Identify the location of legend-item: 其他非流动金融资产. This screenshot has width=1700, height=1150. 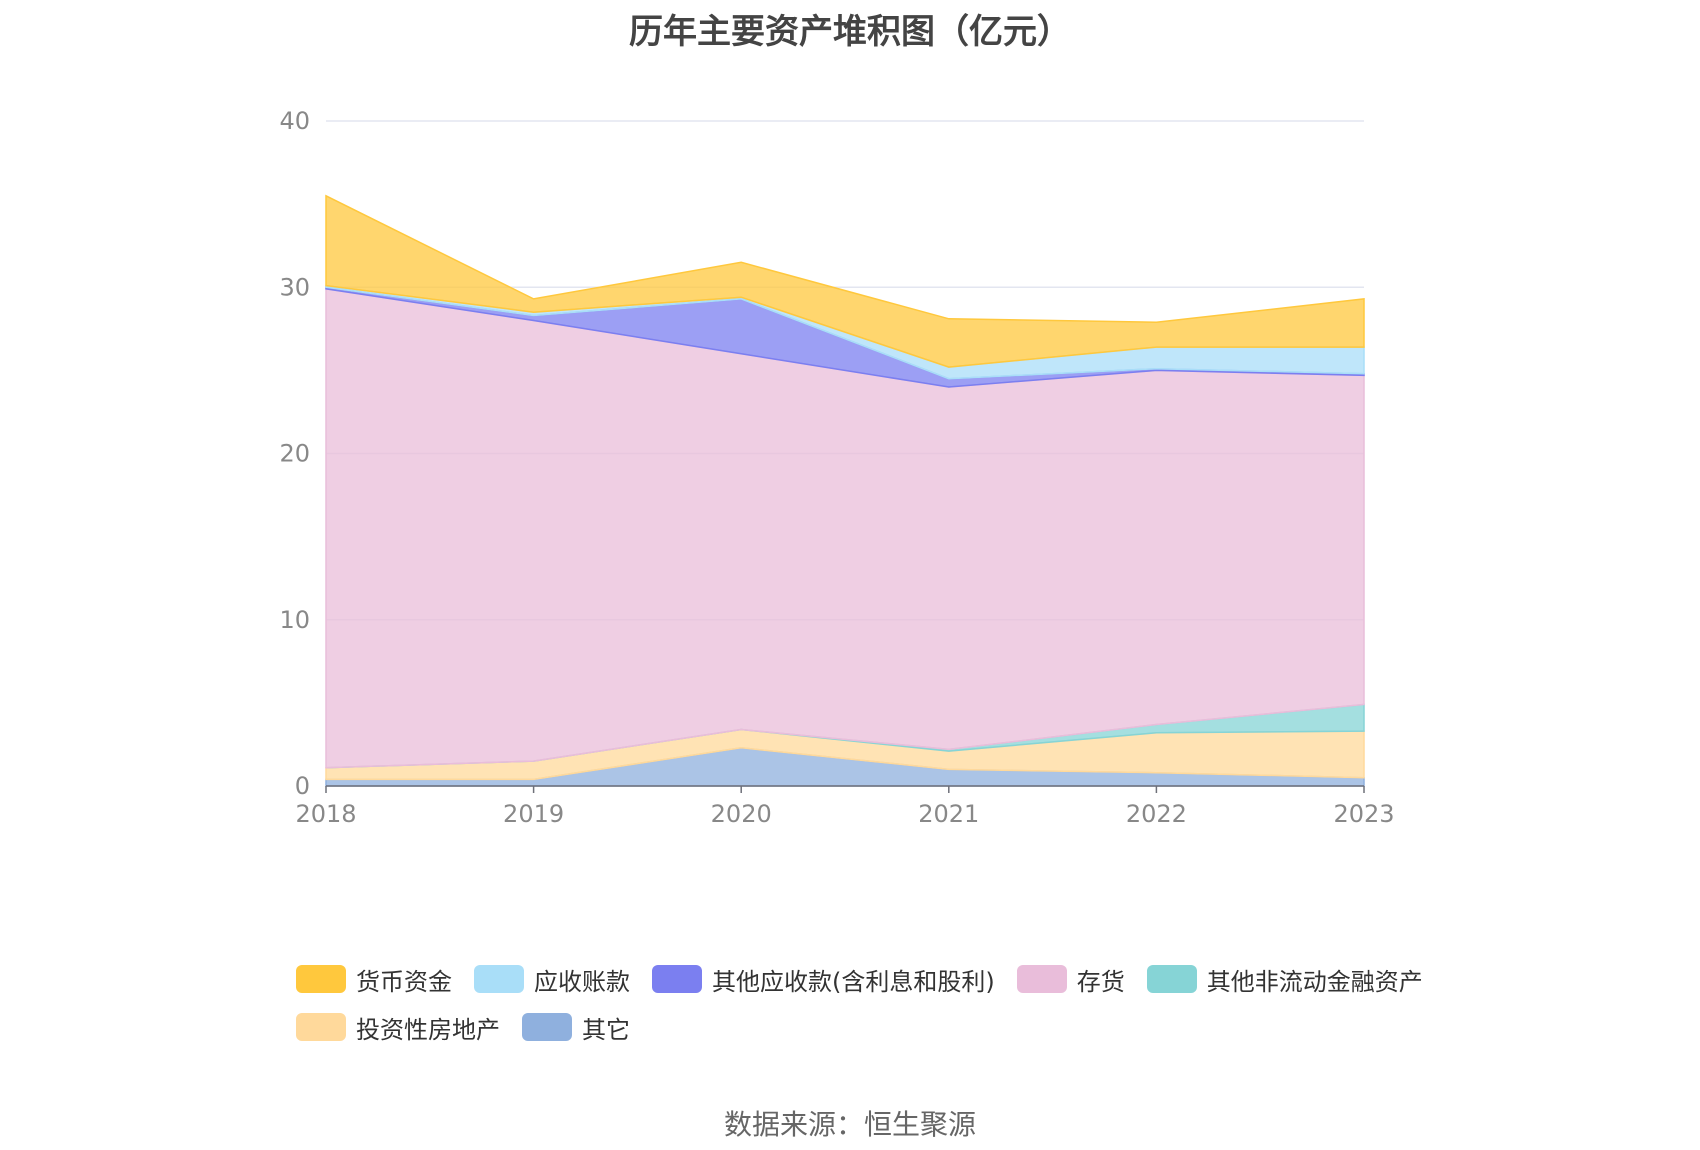
(1284, 979).